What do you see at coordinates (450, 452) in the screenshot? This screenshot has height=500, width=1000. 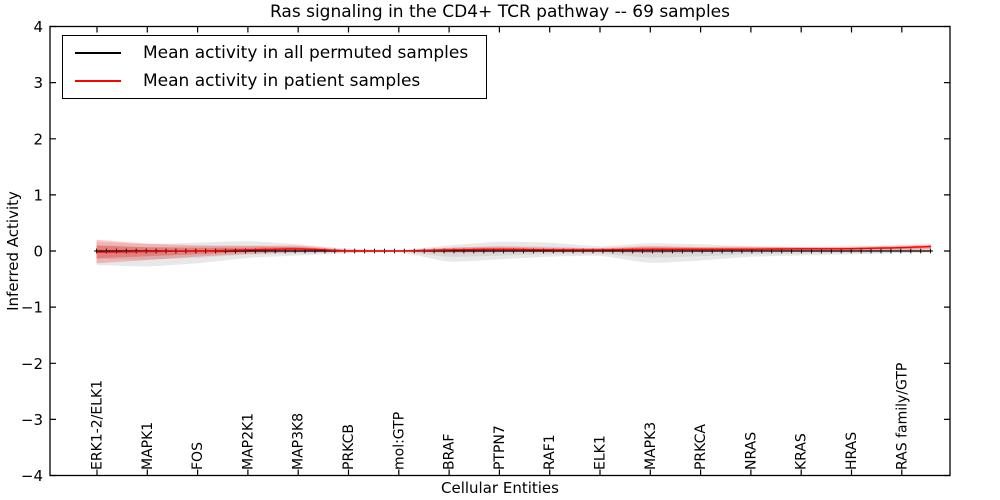 I see `x-tick-label: BRAF` at bounding box center [450, 452].